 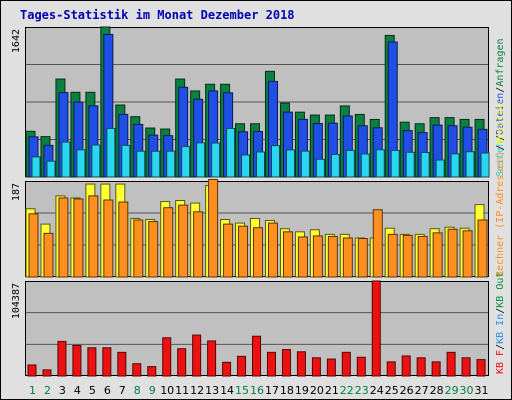 I want to click on x-tick-label: 14, so click(x=227, y=390).